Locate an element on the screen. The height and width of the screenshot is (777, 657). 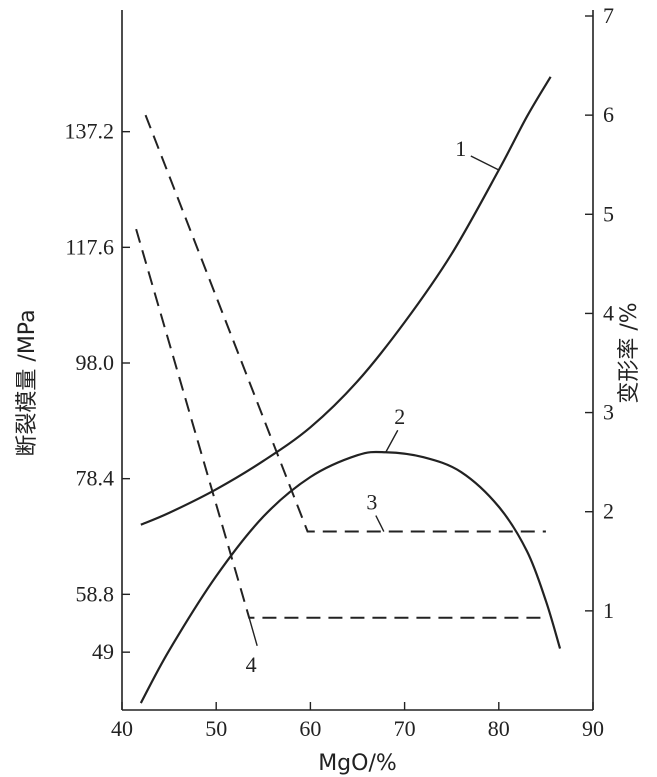
x-tick-label: 50 is located at coordinates (216, 728).